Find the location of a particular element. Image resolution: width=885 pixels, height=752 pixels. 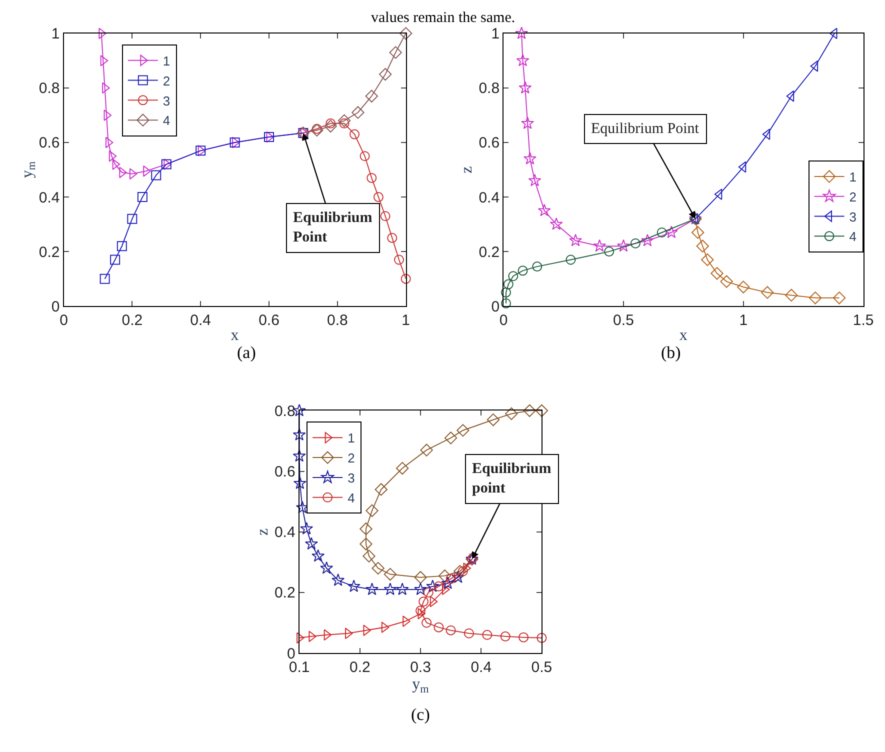

x-tick-label: 1 is located at coordinates (406, 321).